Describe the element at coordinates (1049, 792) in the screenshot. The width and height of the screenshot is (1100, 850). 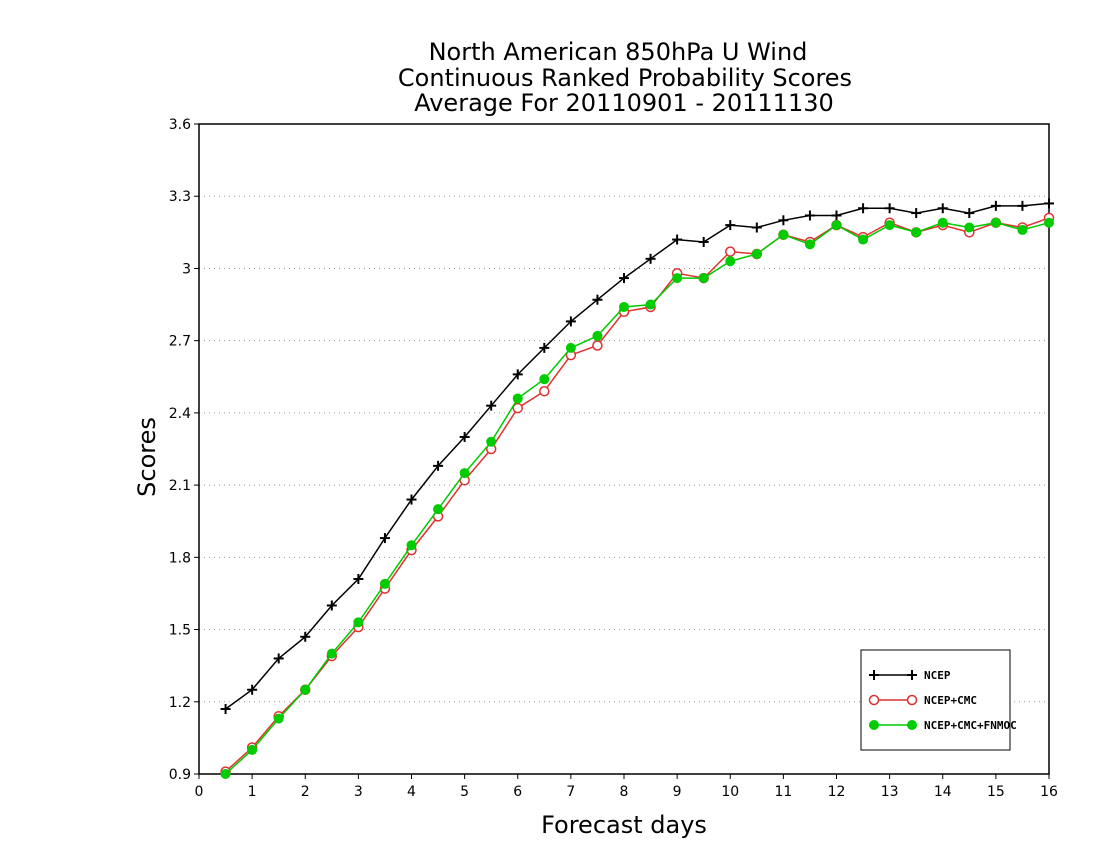
I see `x-tick-label: 16` at that location.